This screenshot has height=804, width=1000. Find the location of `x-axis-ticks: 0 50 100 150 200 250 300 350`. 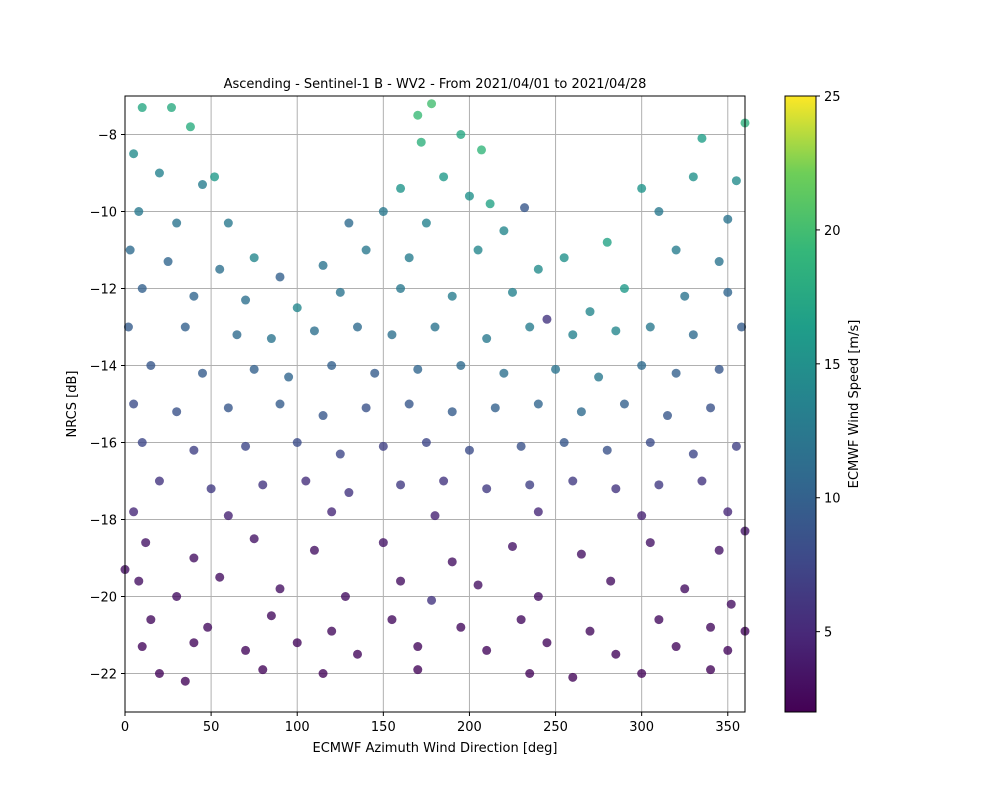

x-axis-ticks: 0 50 100 150 200 250 300 350 is located at coordinates (430, 723).